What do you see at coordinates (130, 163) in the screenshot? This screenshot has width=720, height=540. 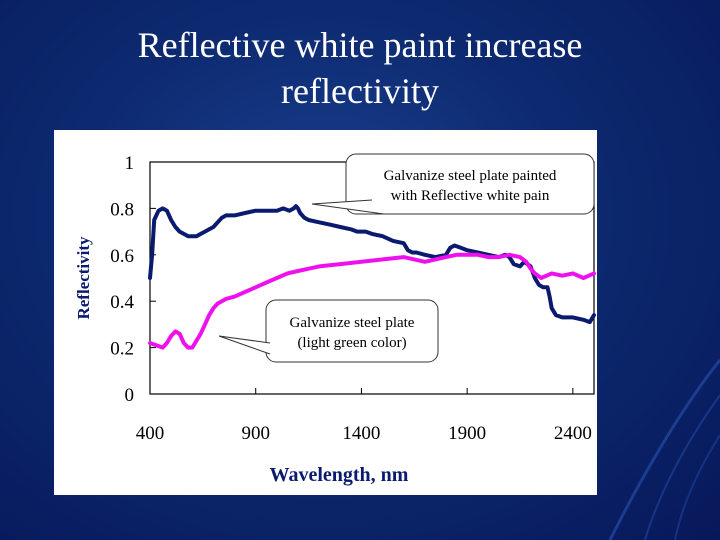 I see `y-tick-label: 1` at bounding box center [130, 163].